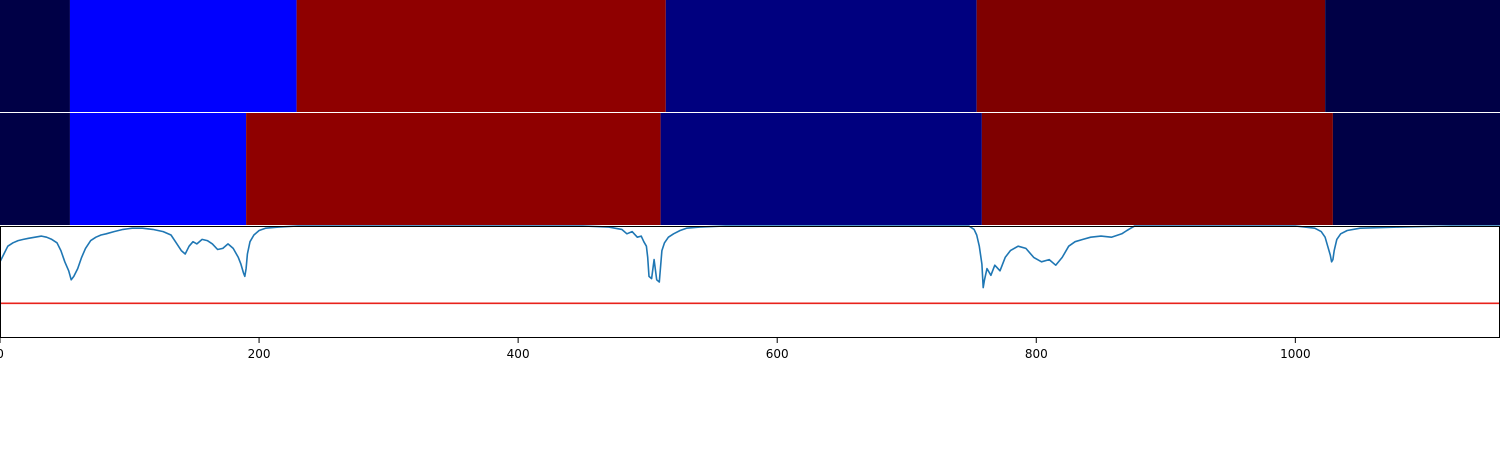 The image size is (1500, 450). I want to click on x-tick-label-0: 0, so click(2, 354).